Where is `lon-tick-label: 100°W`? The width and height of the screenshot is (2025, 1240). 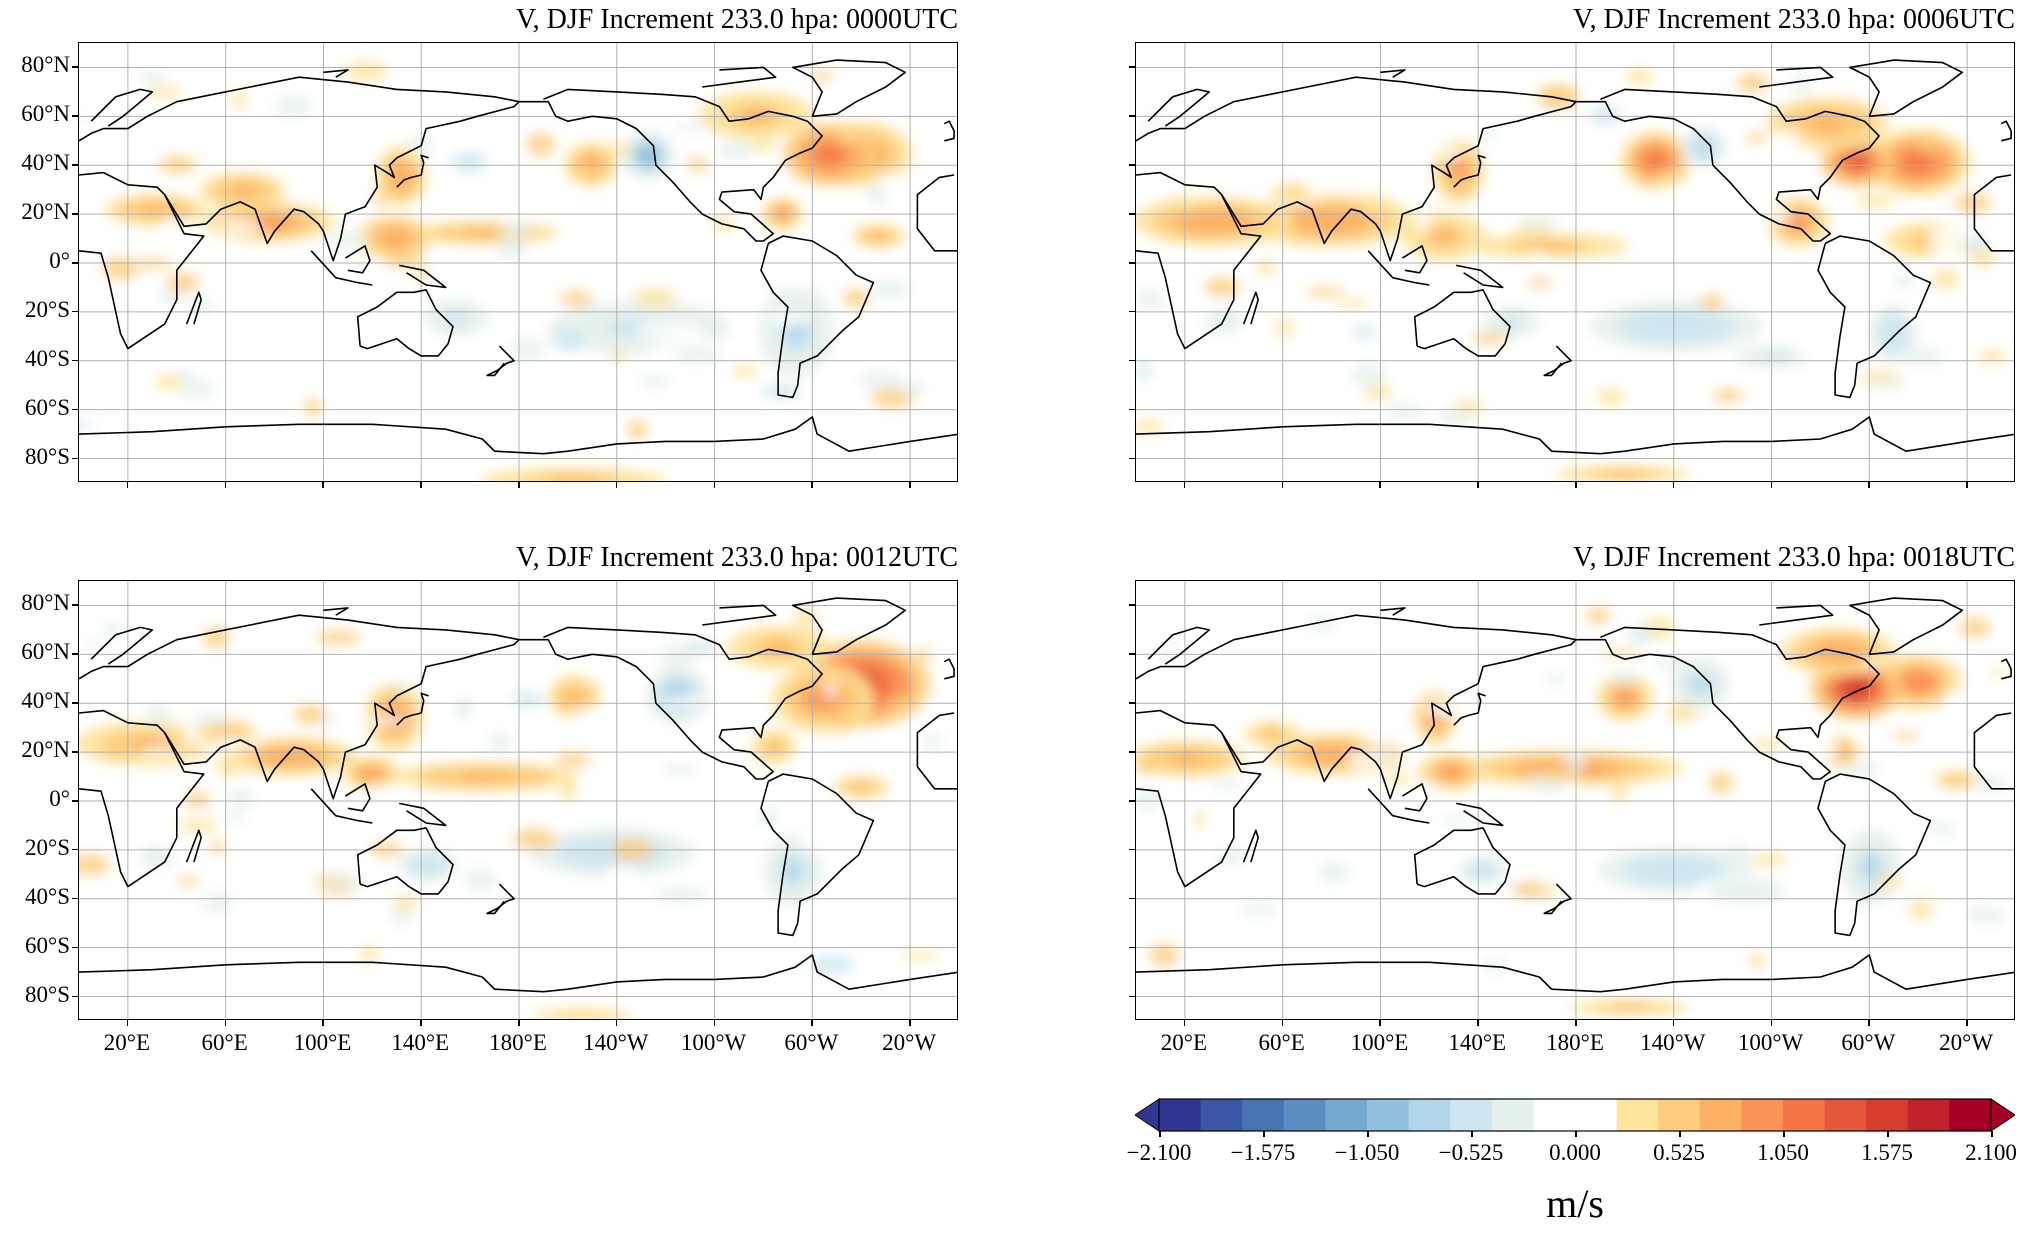
lon-tick-label: 100°W is located at coordinates (1770, 1042).